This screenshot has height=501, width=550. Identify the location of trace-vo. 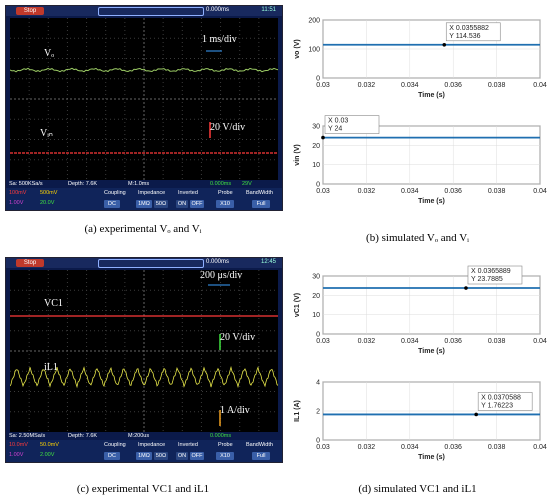
(144, 70).